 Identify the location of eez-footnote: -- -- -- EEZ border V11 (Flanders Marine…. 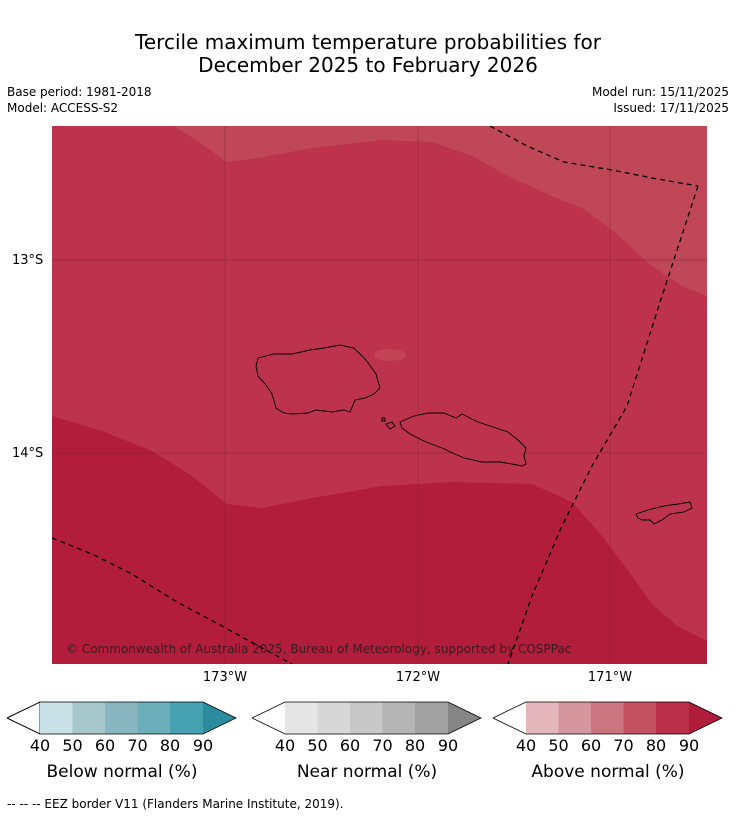
(175, 804).